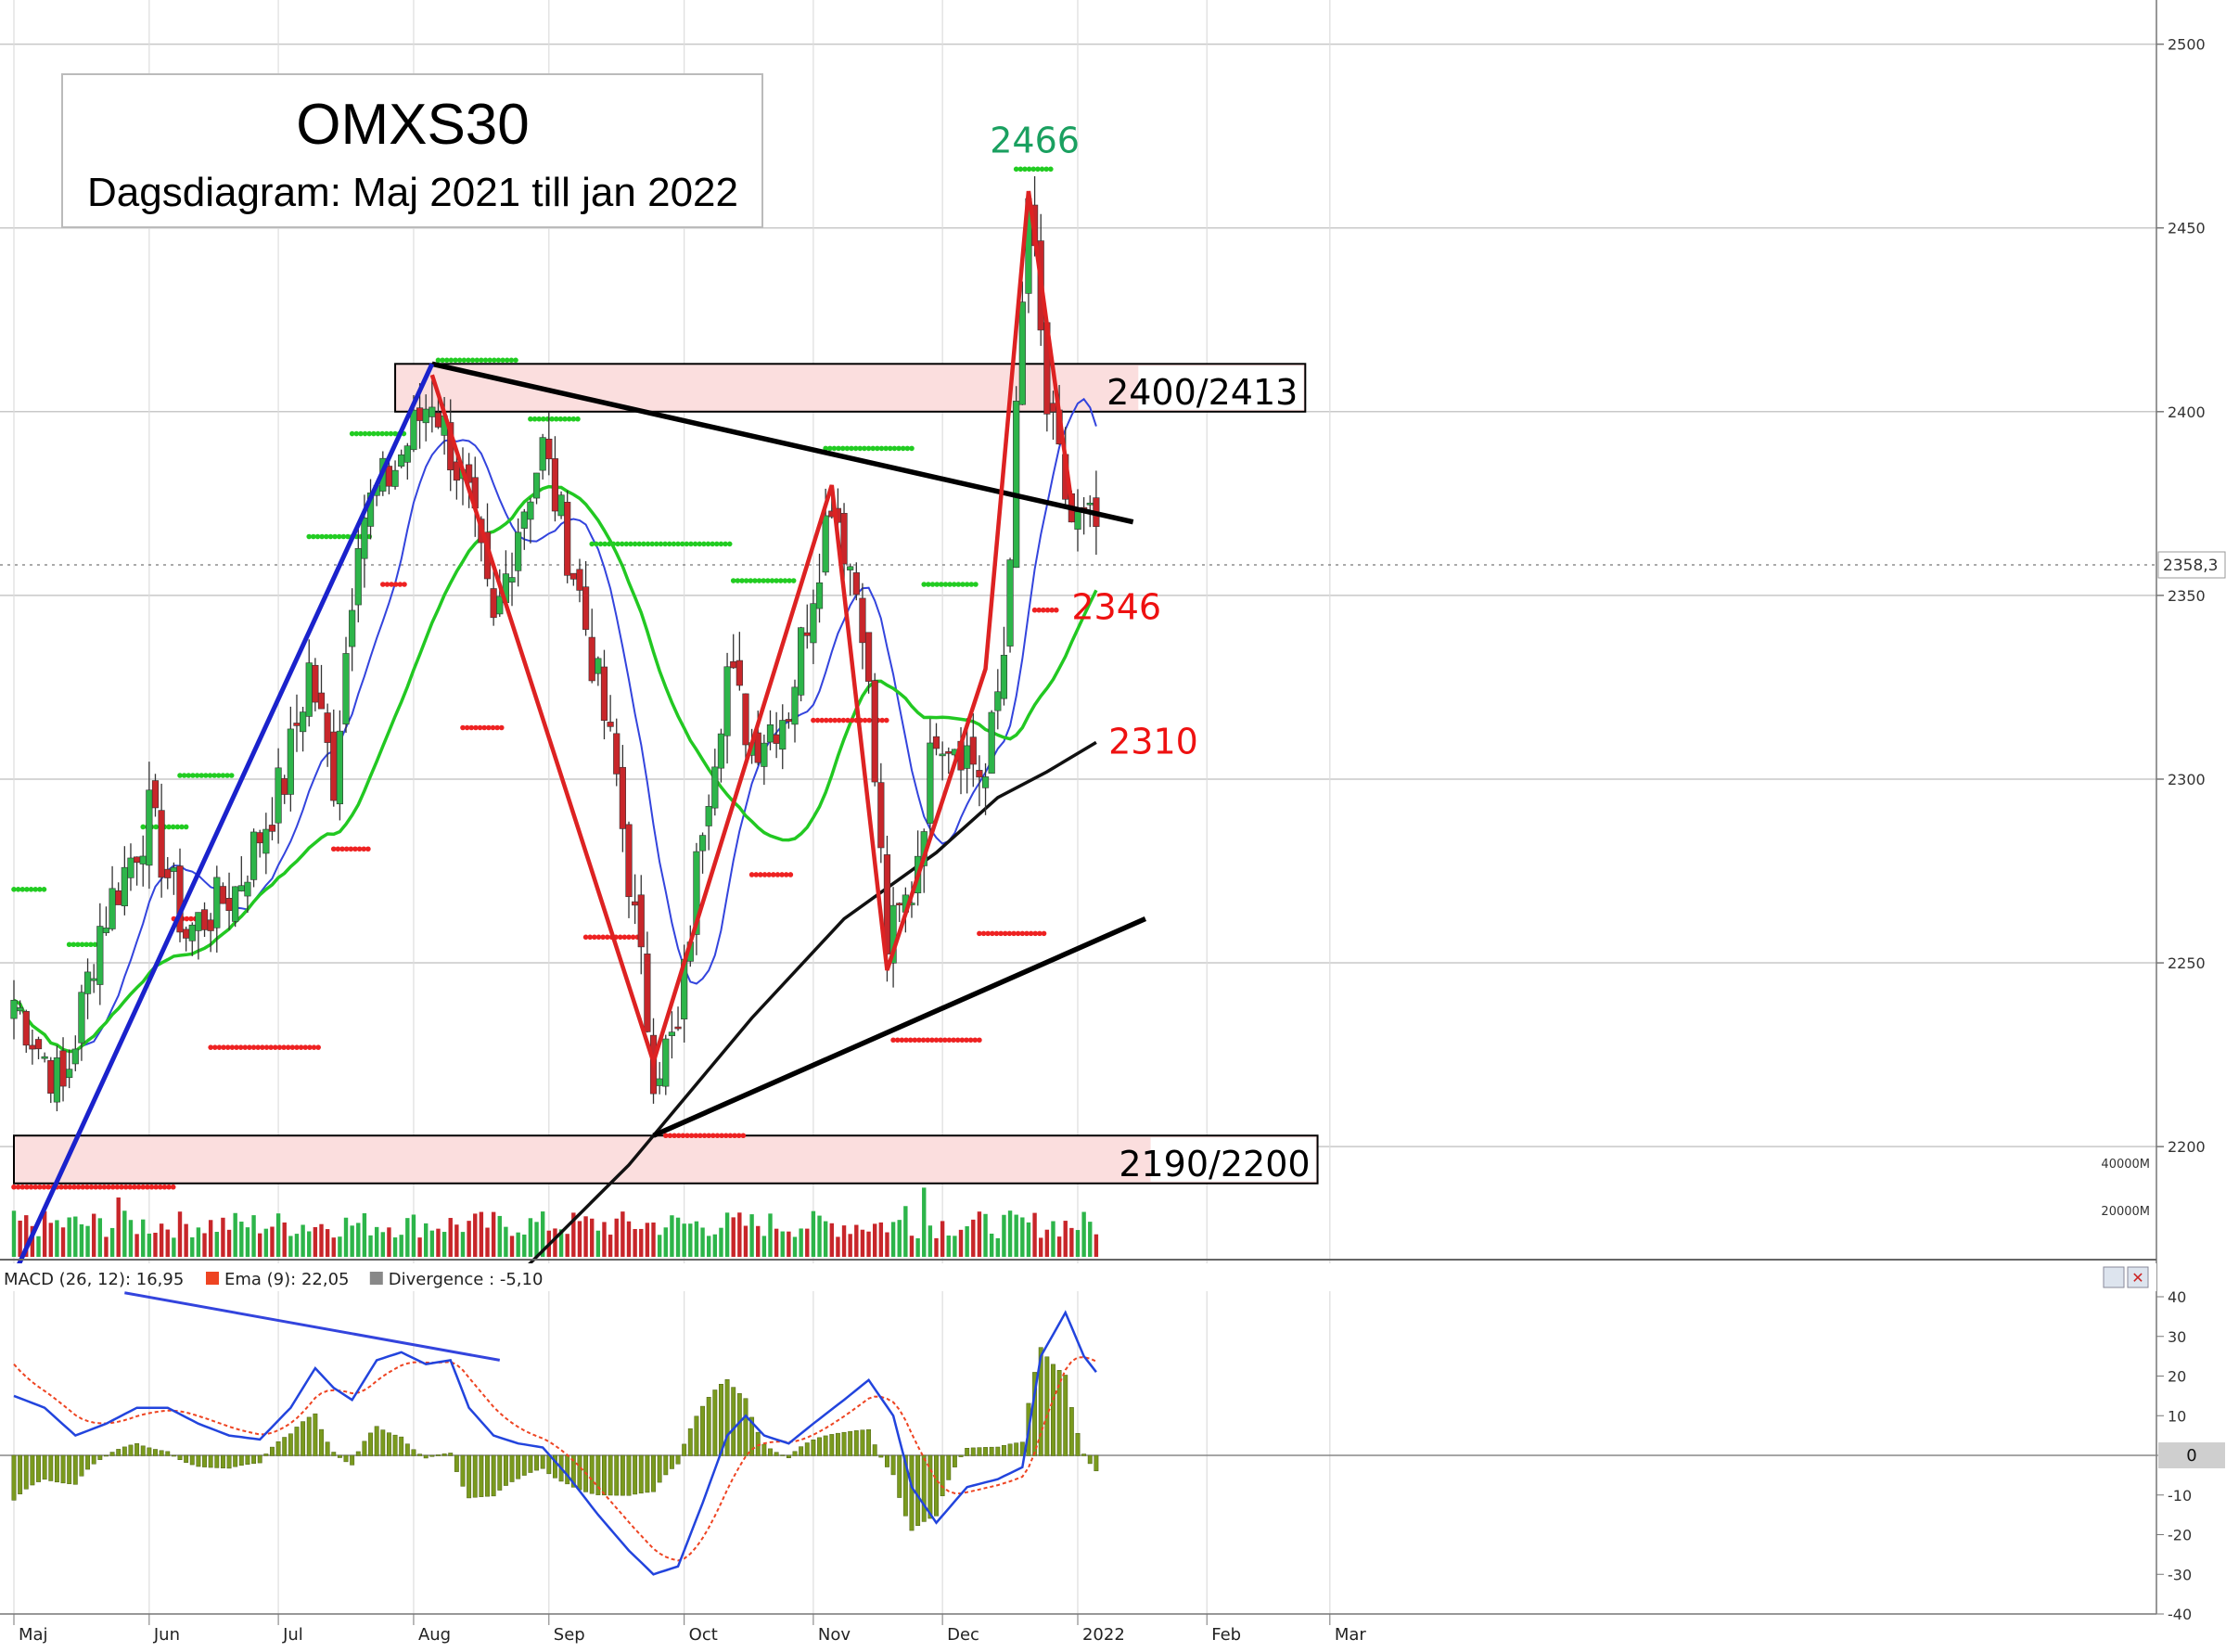 The height and width of the screenshot is (1652, 2226). What do you see at coordinates (2180, 1574) in the screenshot?
I see `macd-tick-label: -30` at bounding box center [2180, 1574].